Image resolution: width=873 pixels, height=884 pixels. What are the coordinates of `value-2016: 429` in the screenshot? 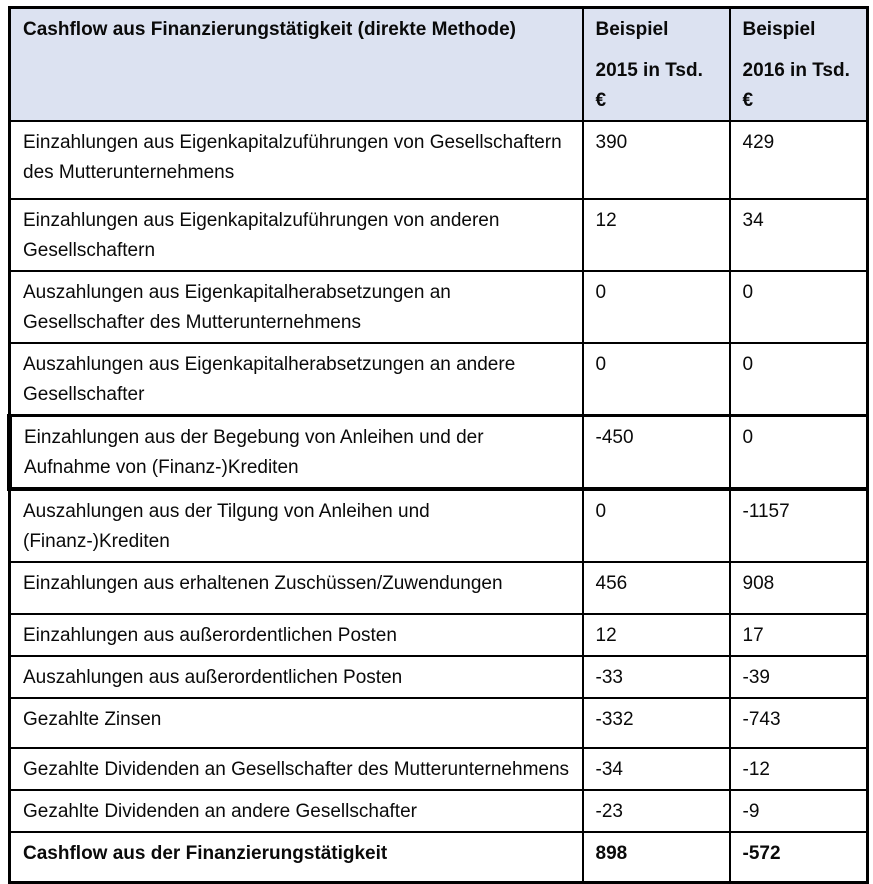 It's located at (798, 160).